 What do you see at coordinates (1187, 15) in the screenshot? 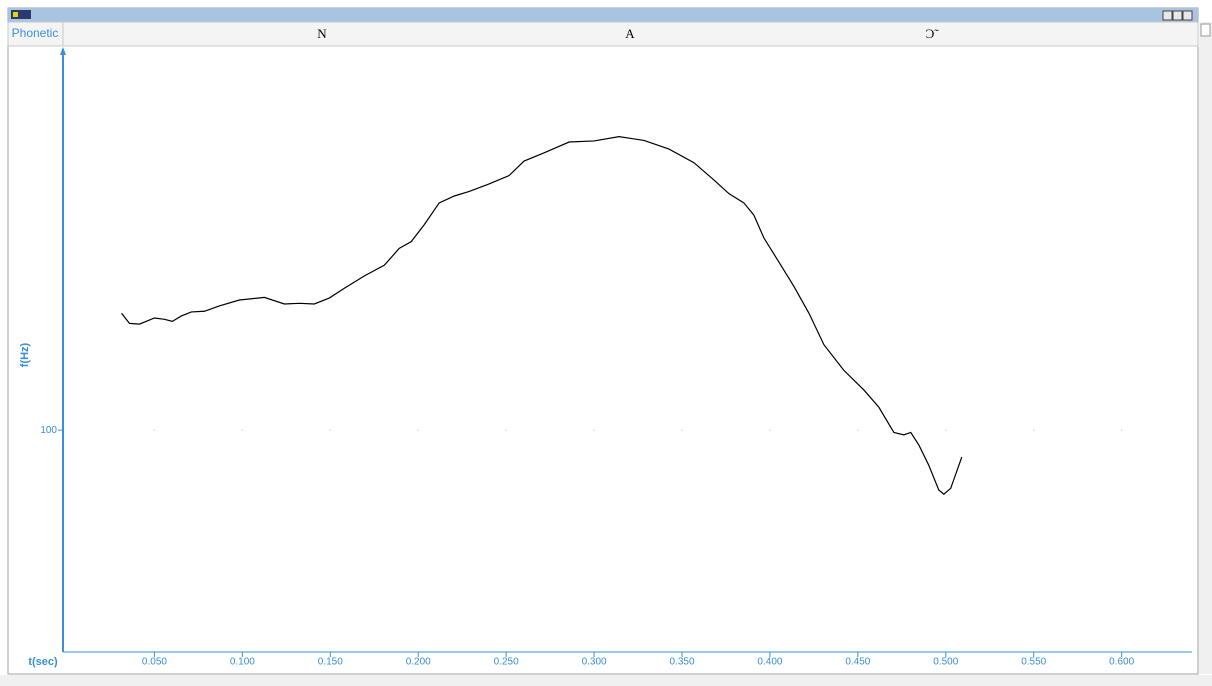
I see `close-button` at bounding box center [1187, 15].